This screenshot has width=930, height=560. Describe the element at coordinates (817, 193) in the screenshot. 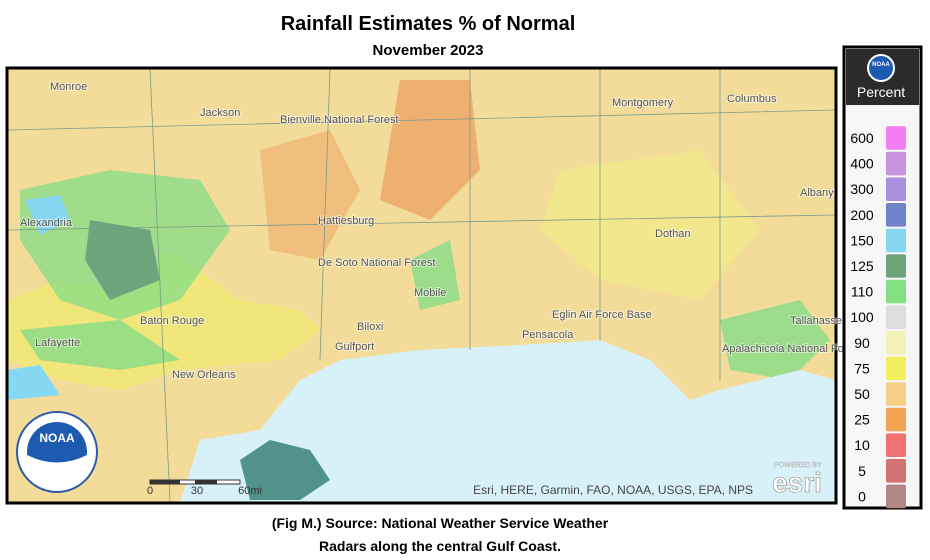

I see `place: Albany` at that location.